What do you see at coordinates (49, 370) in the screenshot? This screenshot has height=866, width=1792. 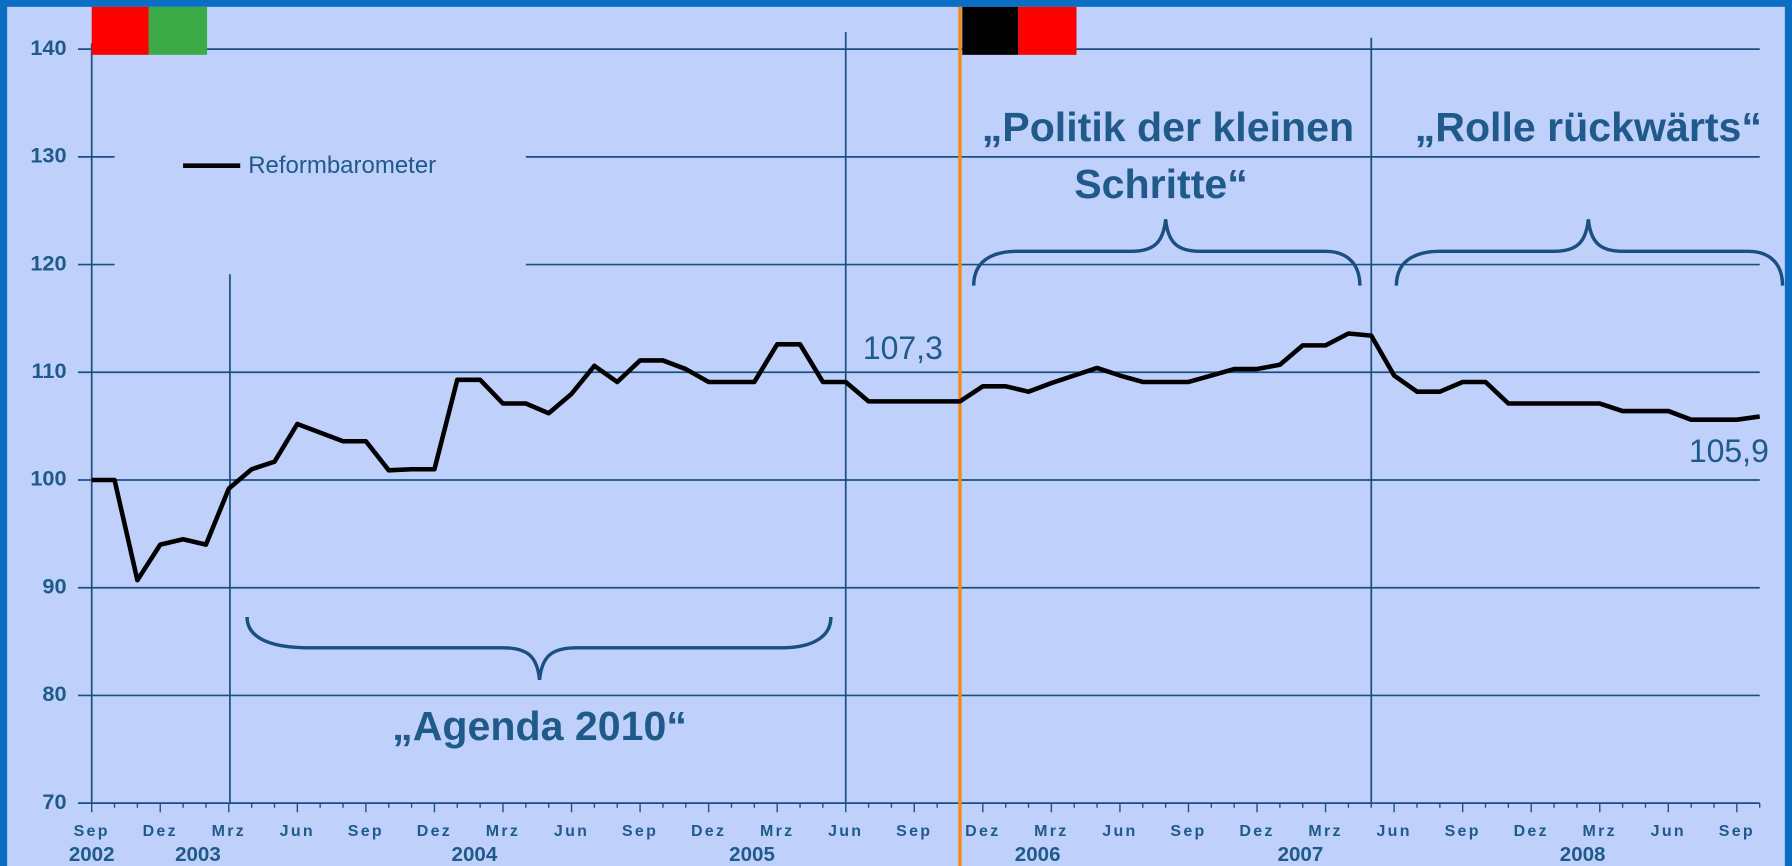 I see `y-tick-label: 110` at bounding box center [49, 370].